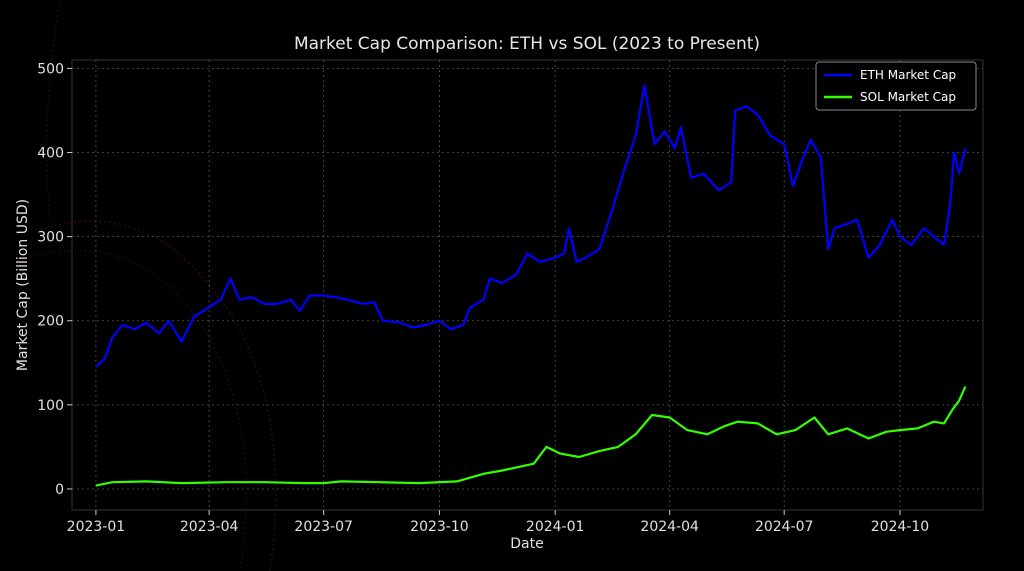 This screenshot has width=1024, height=571. What do you see at coordinates (526, 544) in the screenshot?
I see `x-axis-label: Date` at bounding box center [526, 544].